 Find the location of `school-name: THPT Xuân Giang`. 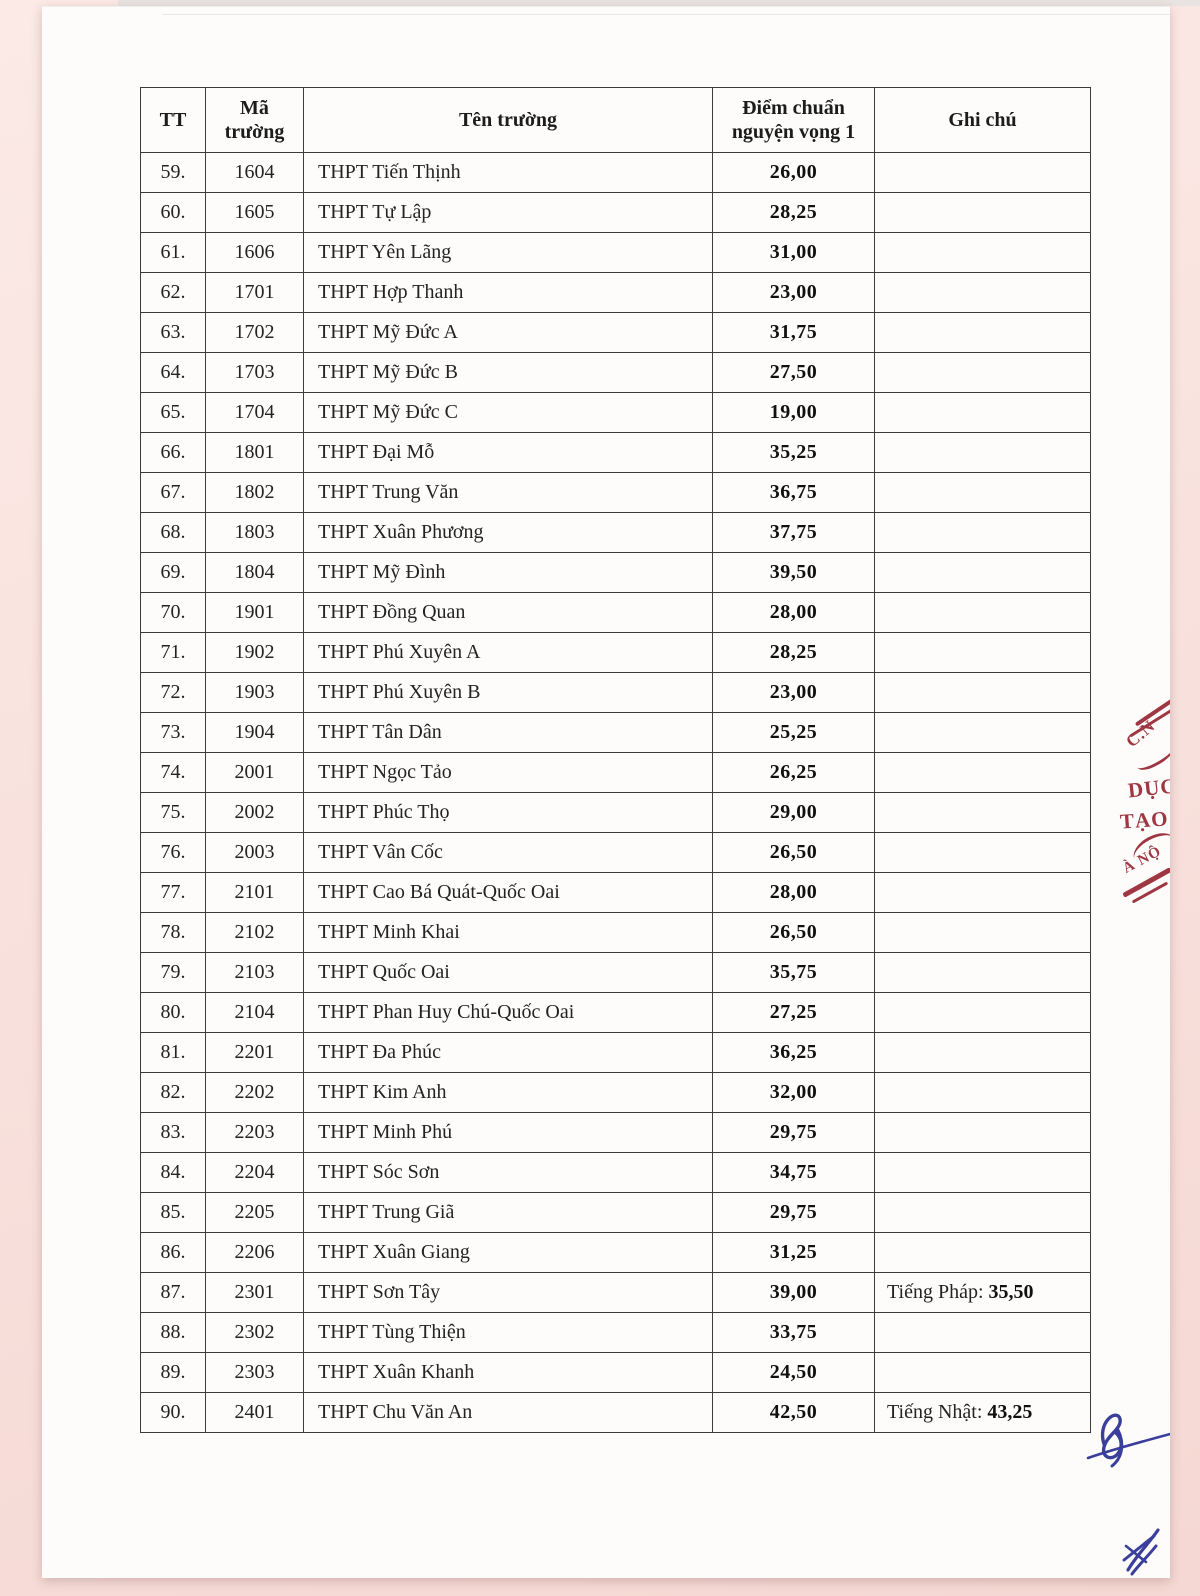

school-name: THPT Xuân Giang is located at coordinates (508, 1252).